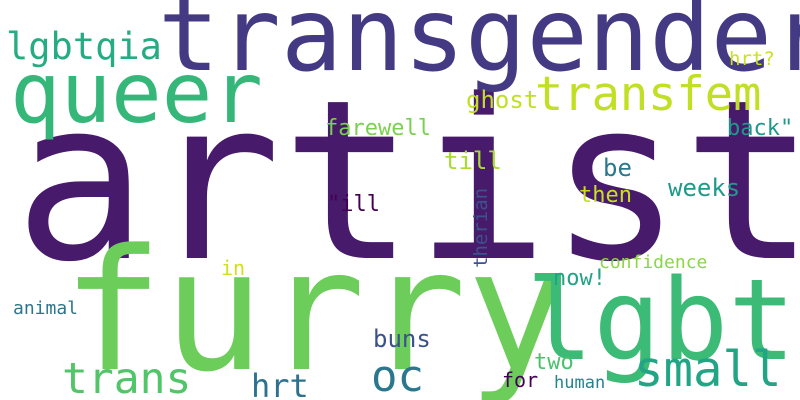 This screenshot has width=800, height=400. Describe the element at coordinates (605, 195) in the screenshot. I see `word-then: then` at that location.